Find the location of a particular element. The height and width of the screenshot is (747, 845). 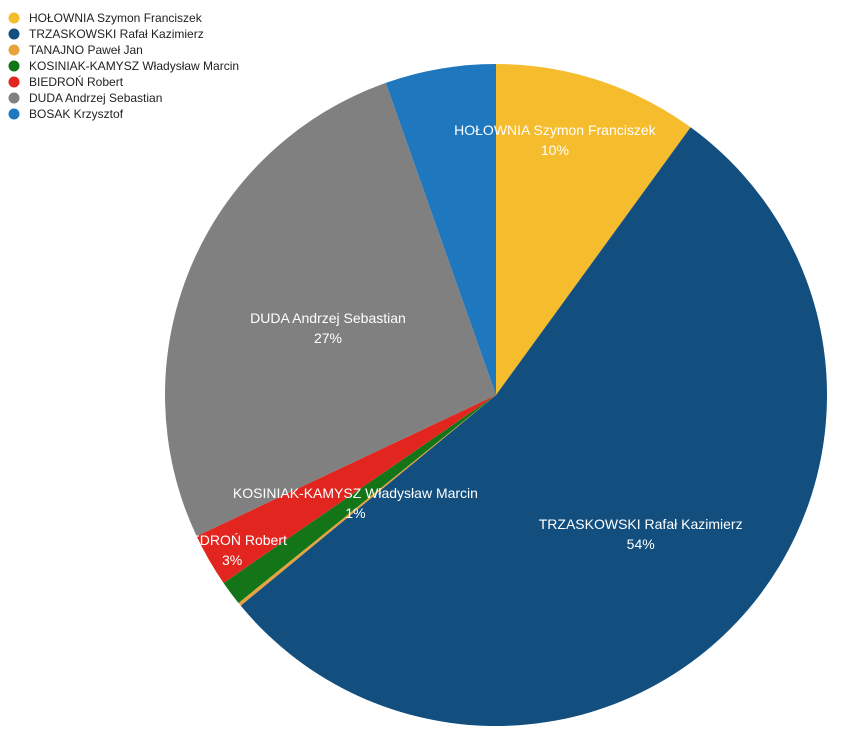

slice-label-value-holownia-szymon-franciszek: 10% is located at coordinates (555, 150).